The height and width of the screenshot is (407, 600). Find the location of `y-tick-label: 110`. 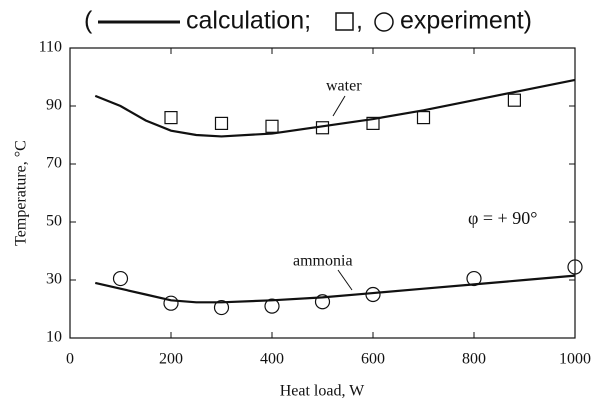

y-tick-label: 110 is located at coordinates (50, 47).